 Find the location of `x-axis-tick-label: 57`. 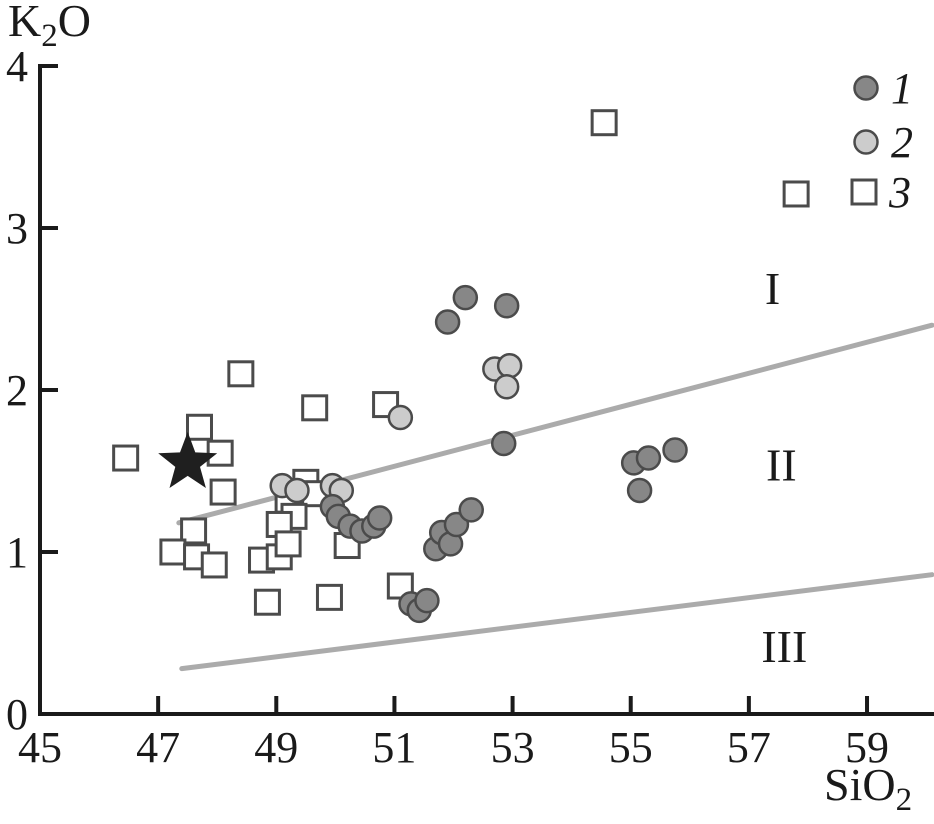

x-axis-tick-label: 57 is located at coordinates (749, 747).